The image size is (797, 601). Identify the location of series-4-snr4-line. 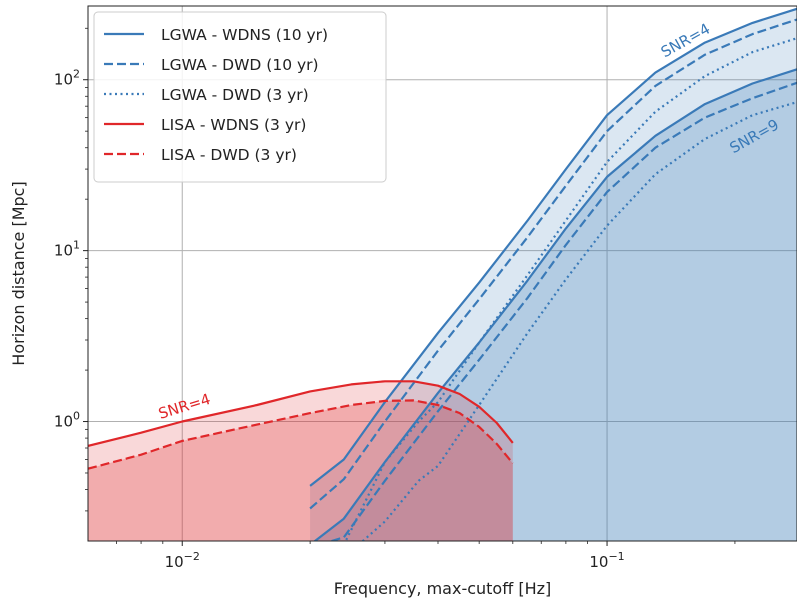
(301, 434).